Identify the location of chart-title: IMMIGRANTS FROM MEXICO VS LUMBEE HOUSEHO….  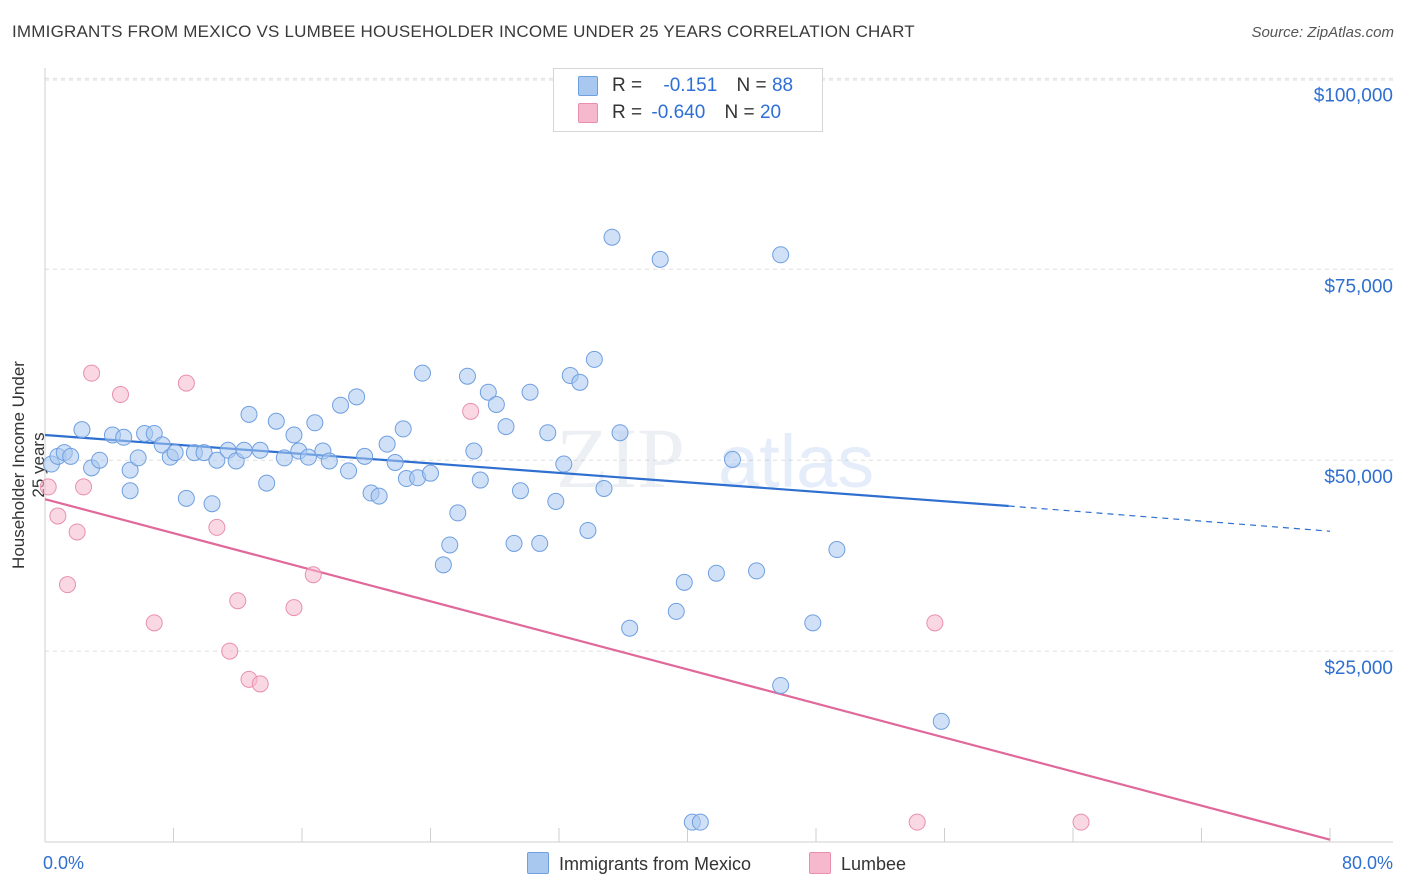
(463, 31).